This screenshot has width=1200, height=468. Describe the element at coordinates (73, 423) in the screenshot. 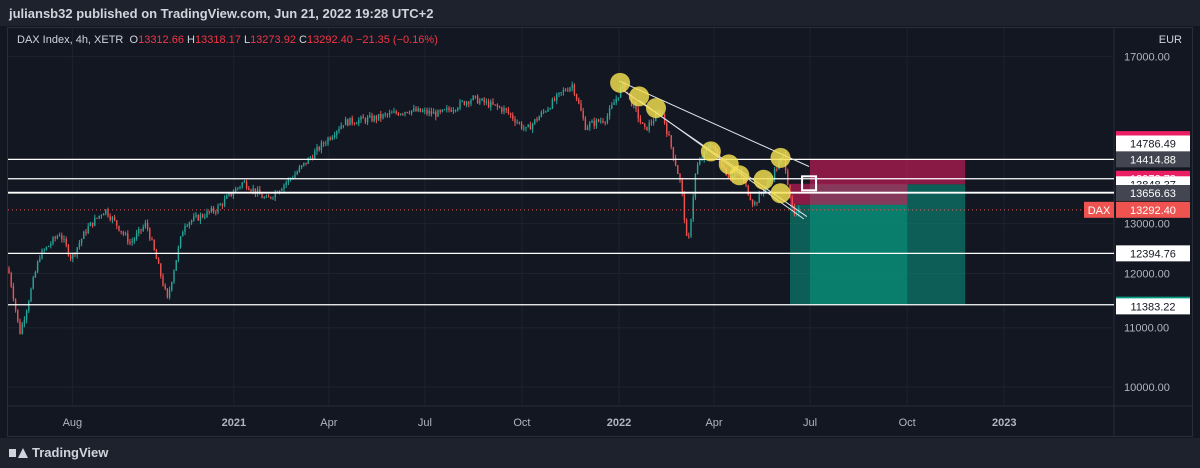

I see `x-tick-label: Aug` at that location.